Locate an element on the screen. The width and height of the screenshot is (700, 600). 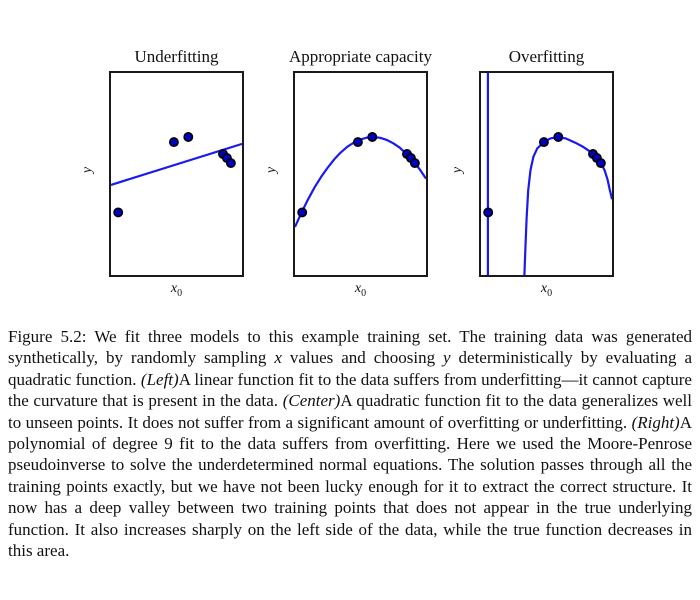
caption-segment: values and choosing is located at coordinates (362, 358).